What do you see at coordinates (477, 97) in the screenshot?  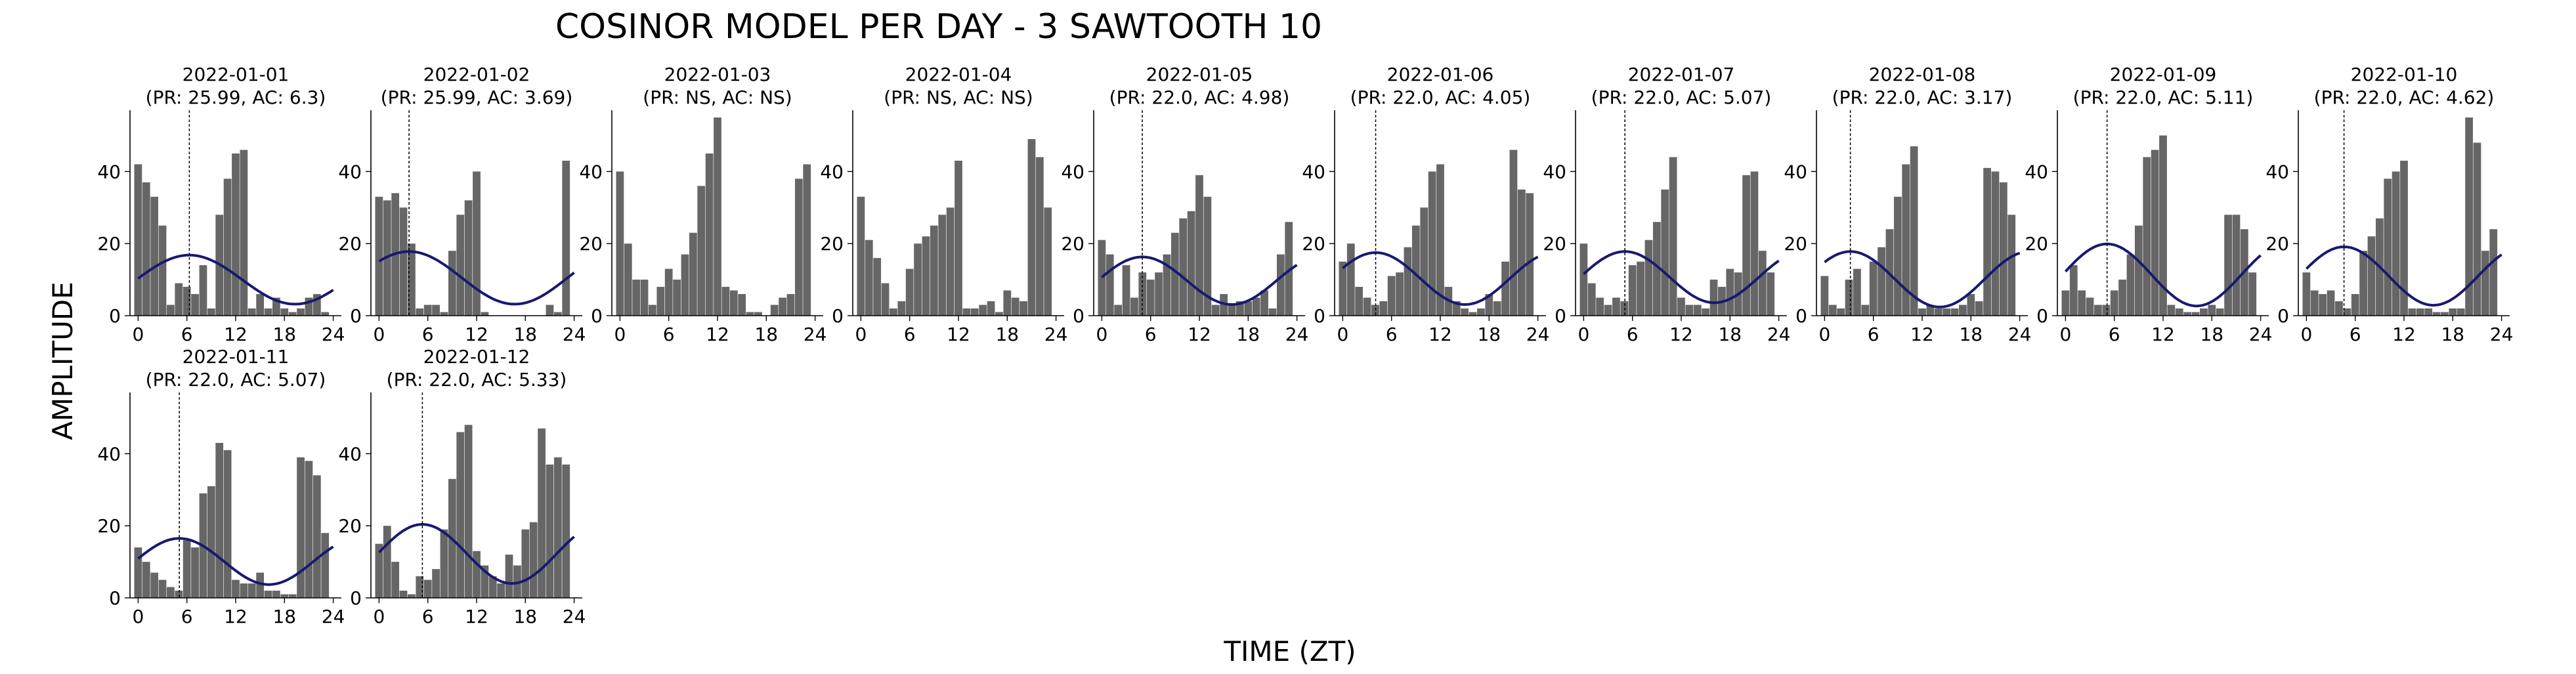 I see `subplot-subtitle: (PR: 25.99, AC: 3.69)` at bounding box center [477, 97].